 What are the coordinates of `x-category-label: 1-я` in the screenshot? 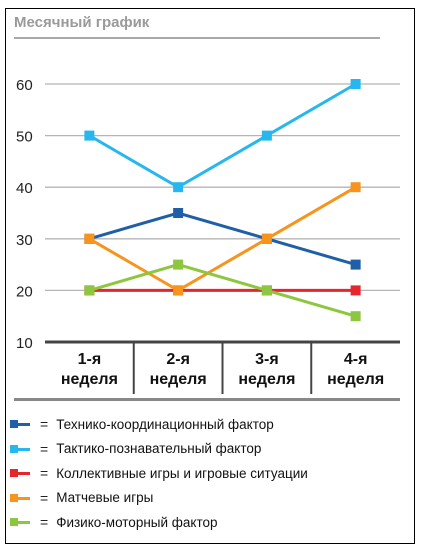 It's located at (90, 359).